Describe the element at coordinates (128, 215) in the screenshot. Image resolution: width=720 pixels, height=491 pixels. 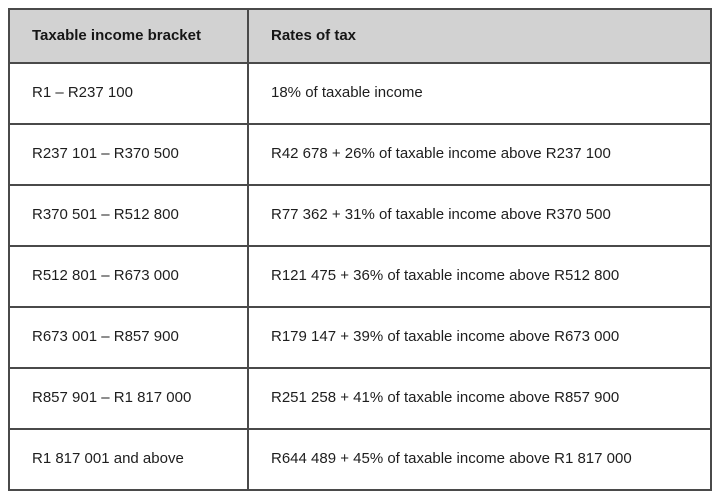
I see `bracket-cell: R370 501 – R512 800` at that location.